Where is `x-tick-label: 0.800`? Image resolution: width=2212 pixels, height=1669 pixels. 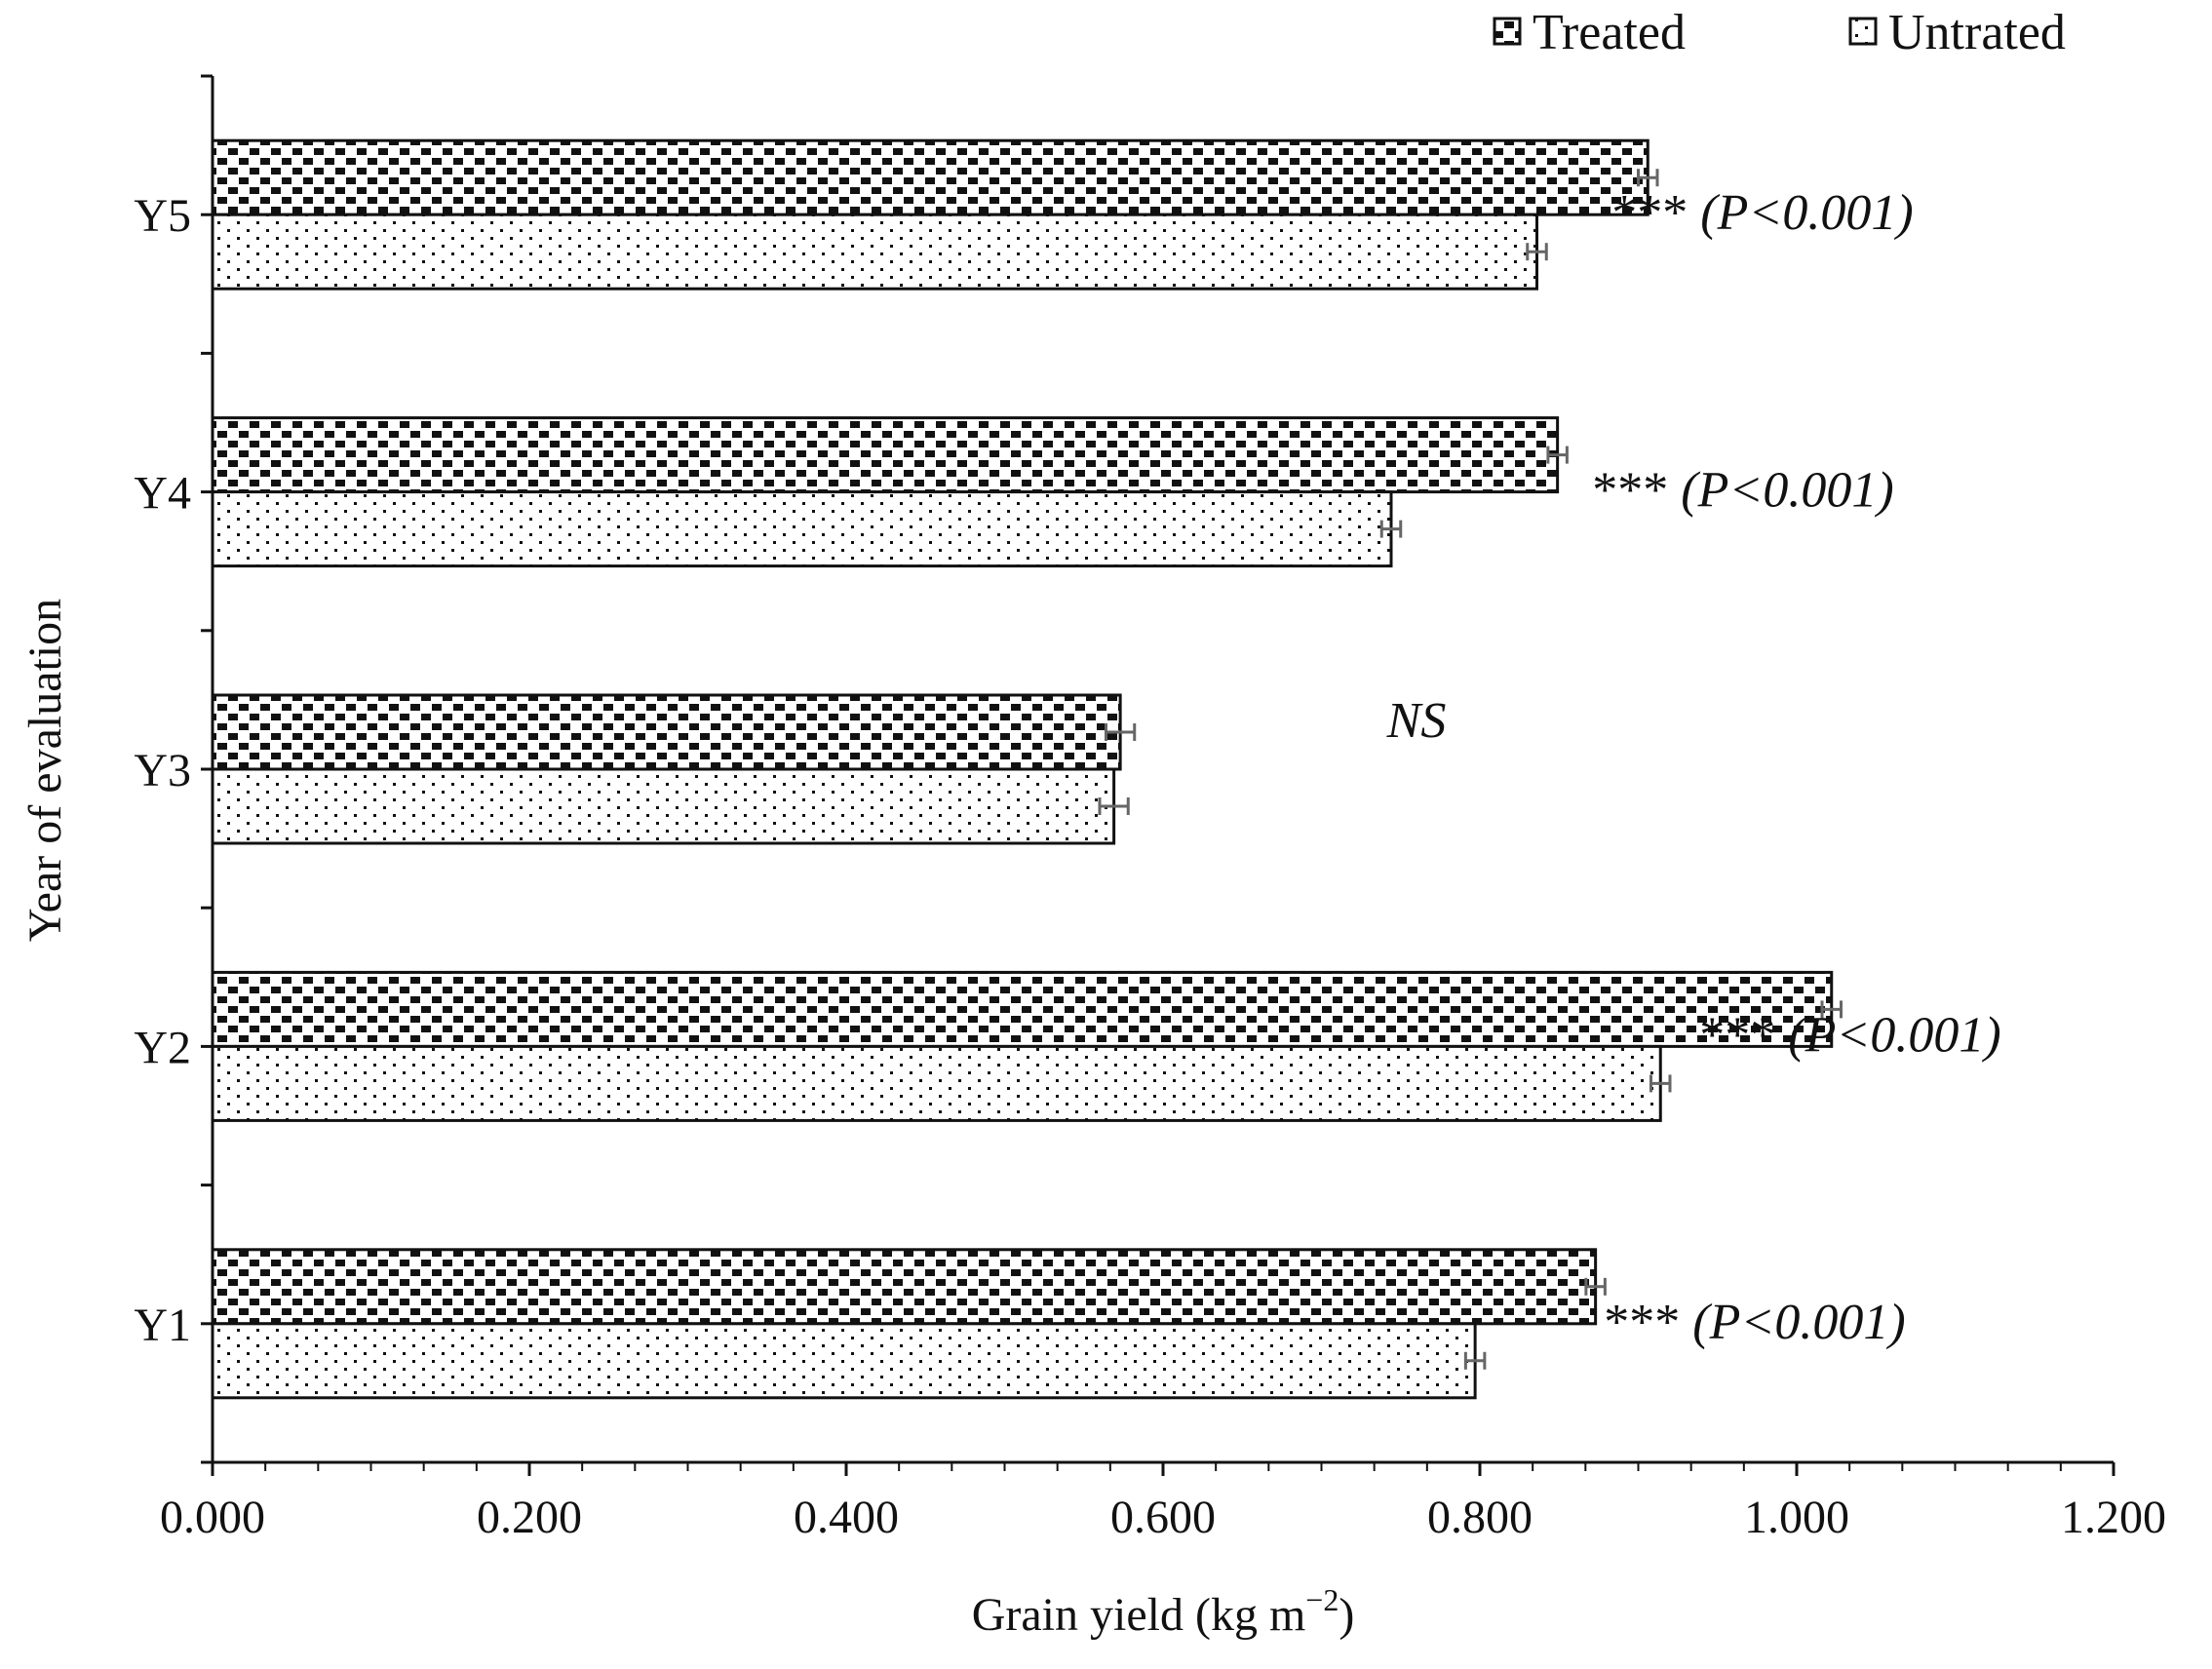 x-tick-label: 0.800 is located at coordinates (1480, 1518).